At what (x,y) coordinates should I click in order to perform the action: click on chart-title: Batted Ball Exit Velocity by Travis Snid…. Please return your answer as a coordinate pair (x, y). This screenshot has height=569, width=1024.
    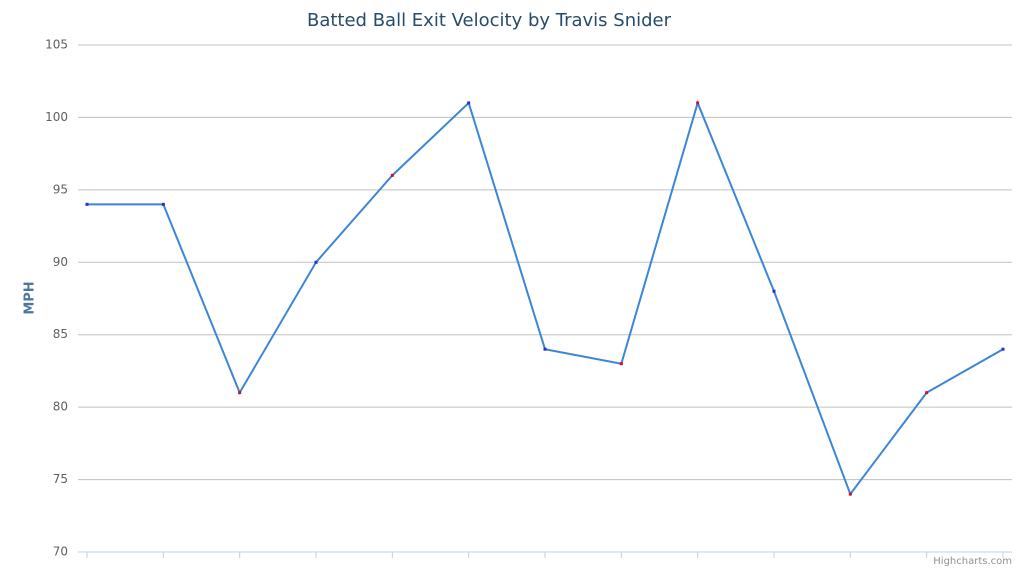
    Looking at the image, I should click on (489, 20).